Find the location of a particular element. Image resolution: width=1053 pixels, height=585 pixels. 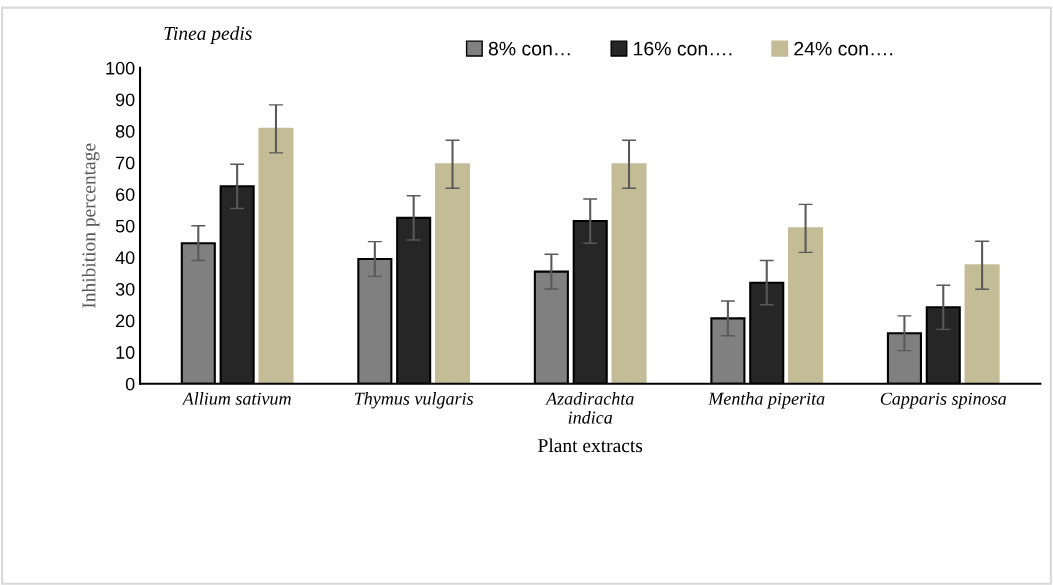

chart-title: Tinea pedis is located at coordinates (208, 35).